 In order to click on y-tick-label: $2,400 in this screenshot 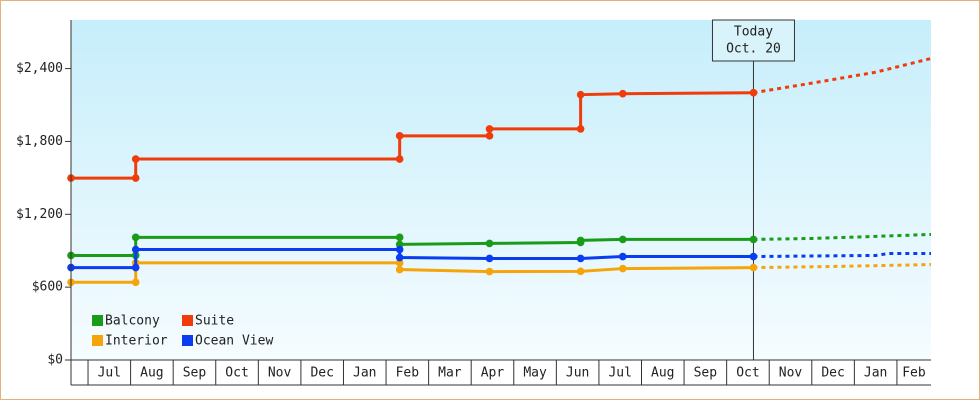, I will do `click(39, 68)`.